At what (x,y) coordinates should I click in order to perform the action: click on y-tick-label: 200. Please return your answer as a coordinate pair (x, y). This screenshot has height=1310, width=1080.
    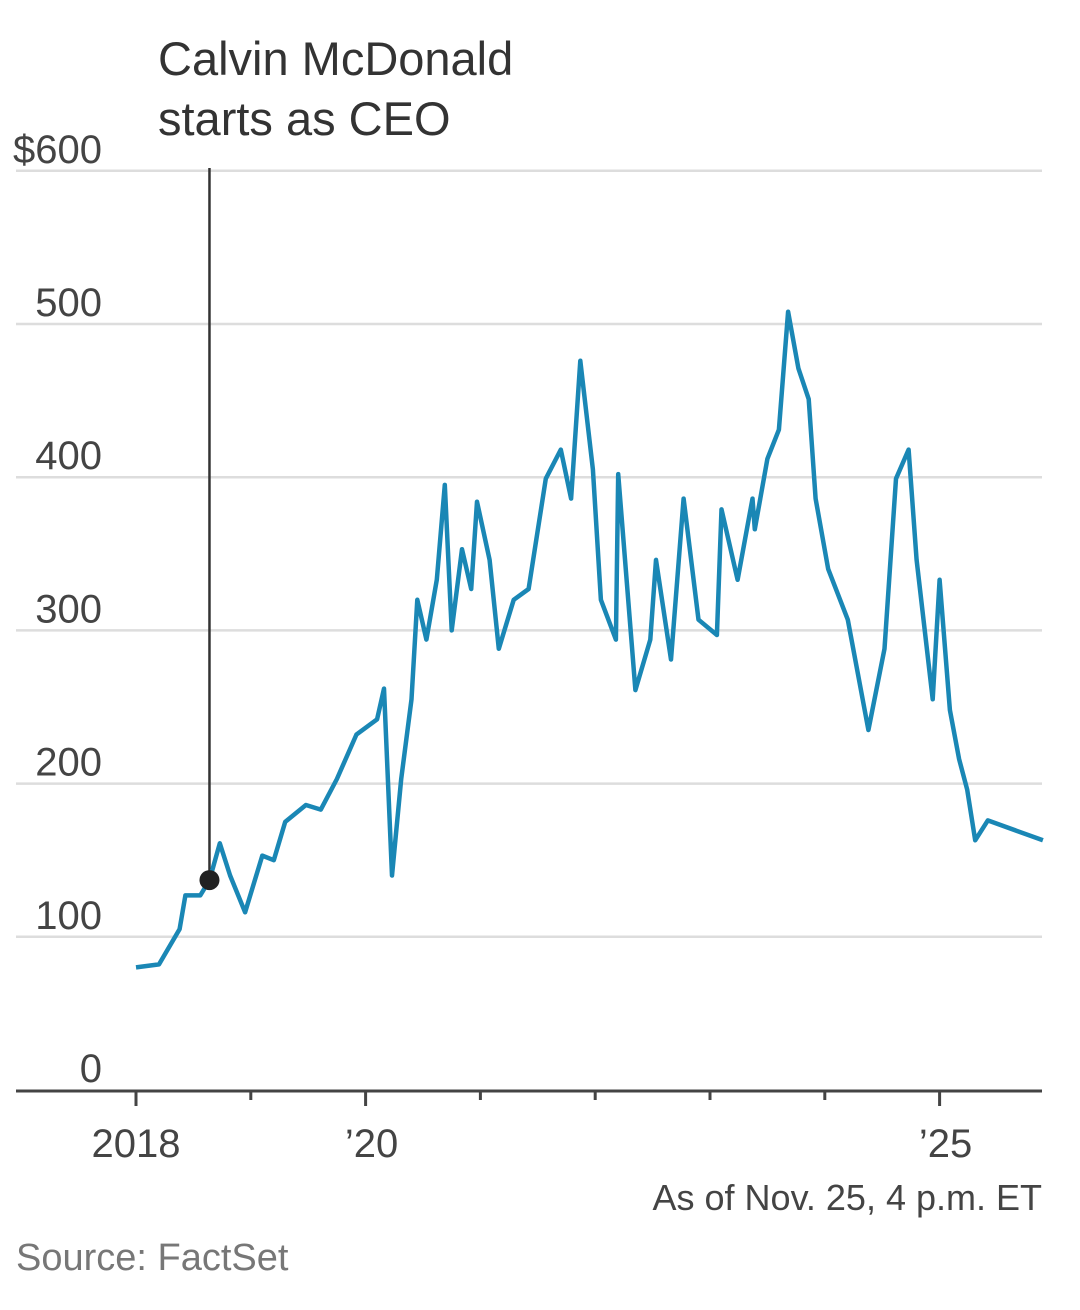
    Looking at the image, I should click on (68, 763).